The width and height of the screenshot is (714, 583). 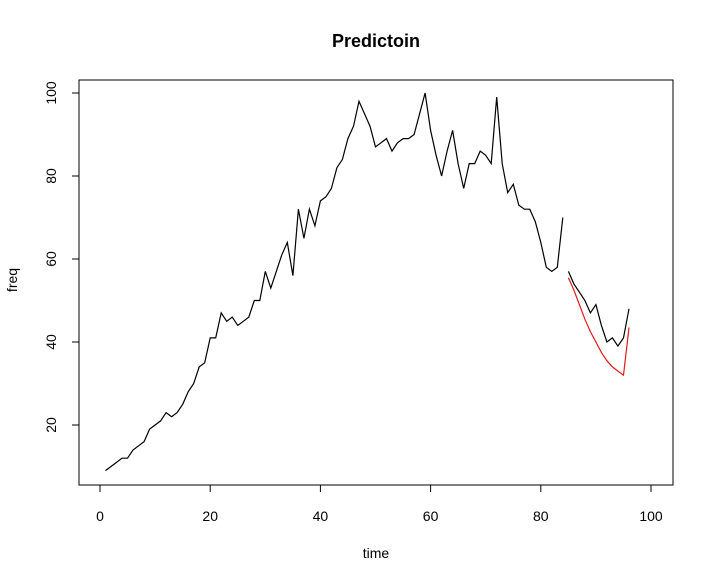 What do you see at coordinates (61, 257) in the screenshot?
I see `y-axis: 20 40 60 80 100` at bounding box center [61, 257].